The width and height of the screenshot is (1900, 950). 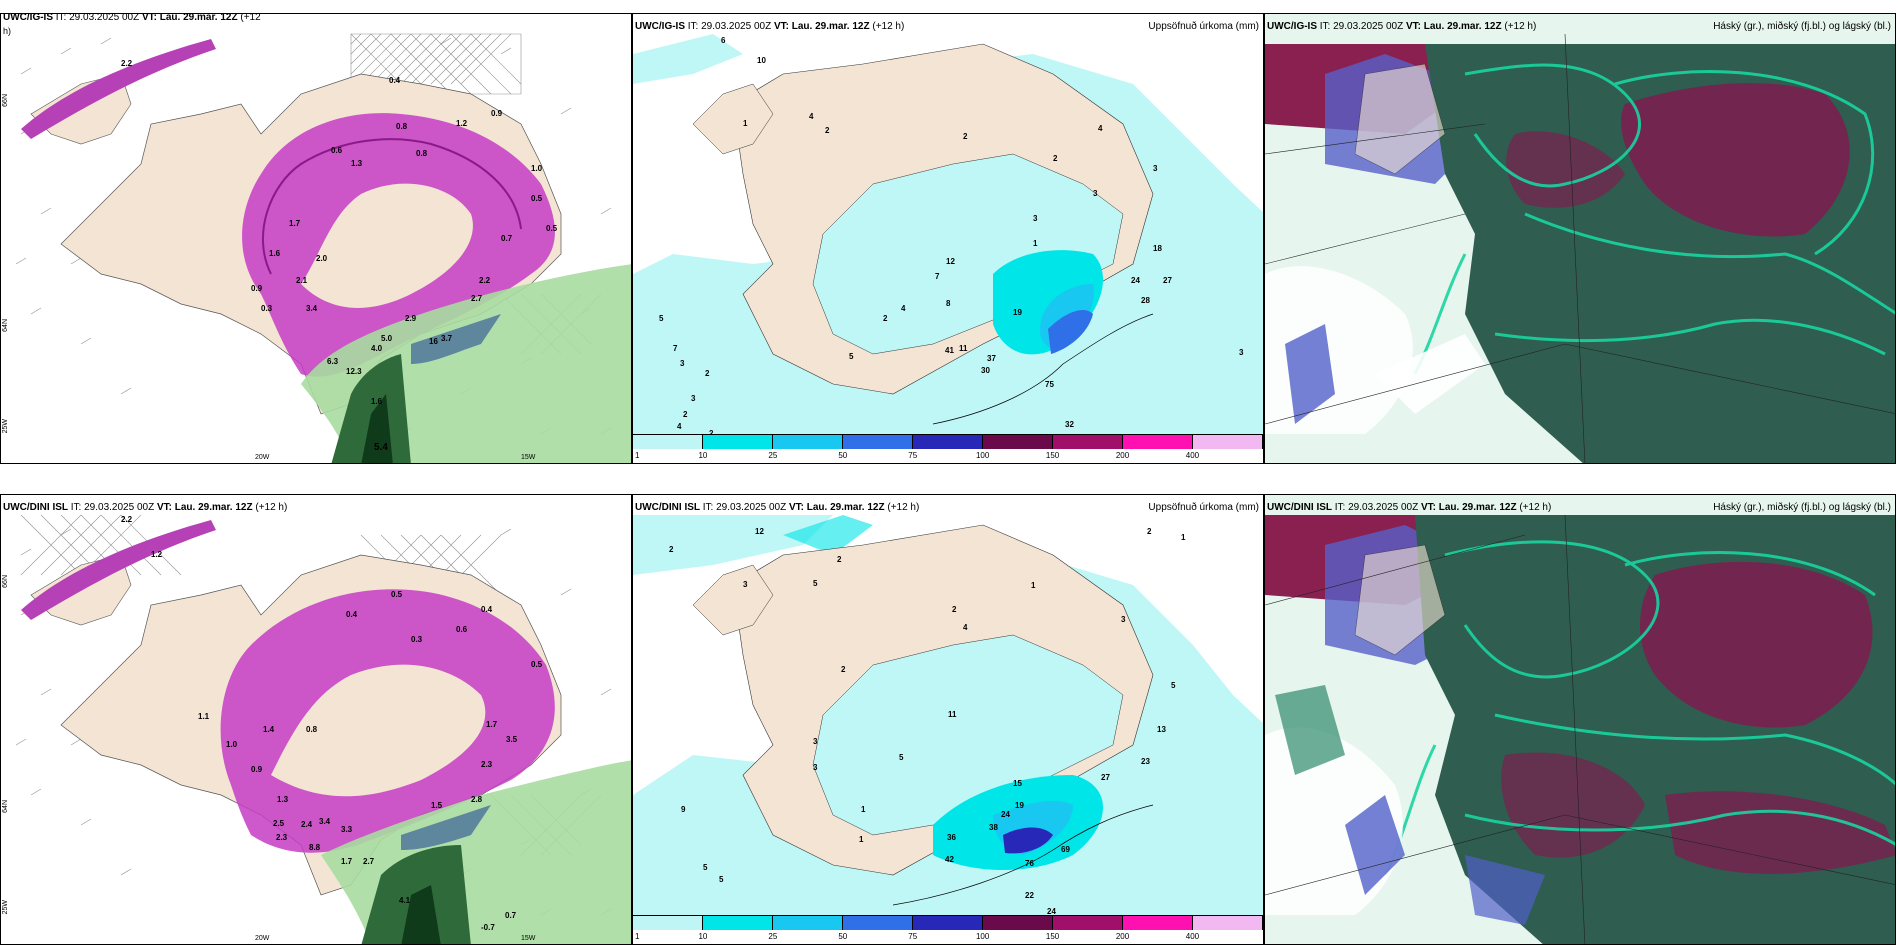 I want to click on value-label: 41, so click(x=949, y=350).